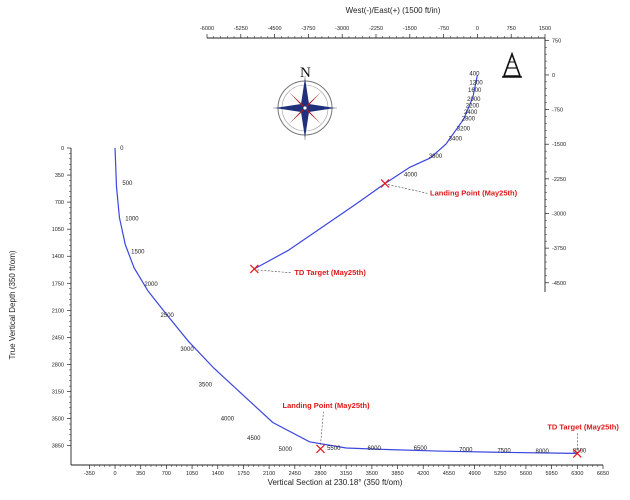 This screenshot has height=500, width=630. Describe the element at coordinates (471, 113) in the screenshot. I see `plan-md-label: 2400` at that location.